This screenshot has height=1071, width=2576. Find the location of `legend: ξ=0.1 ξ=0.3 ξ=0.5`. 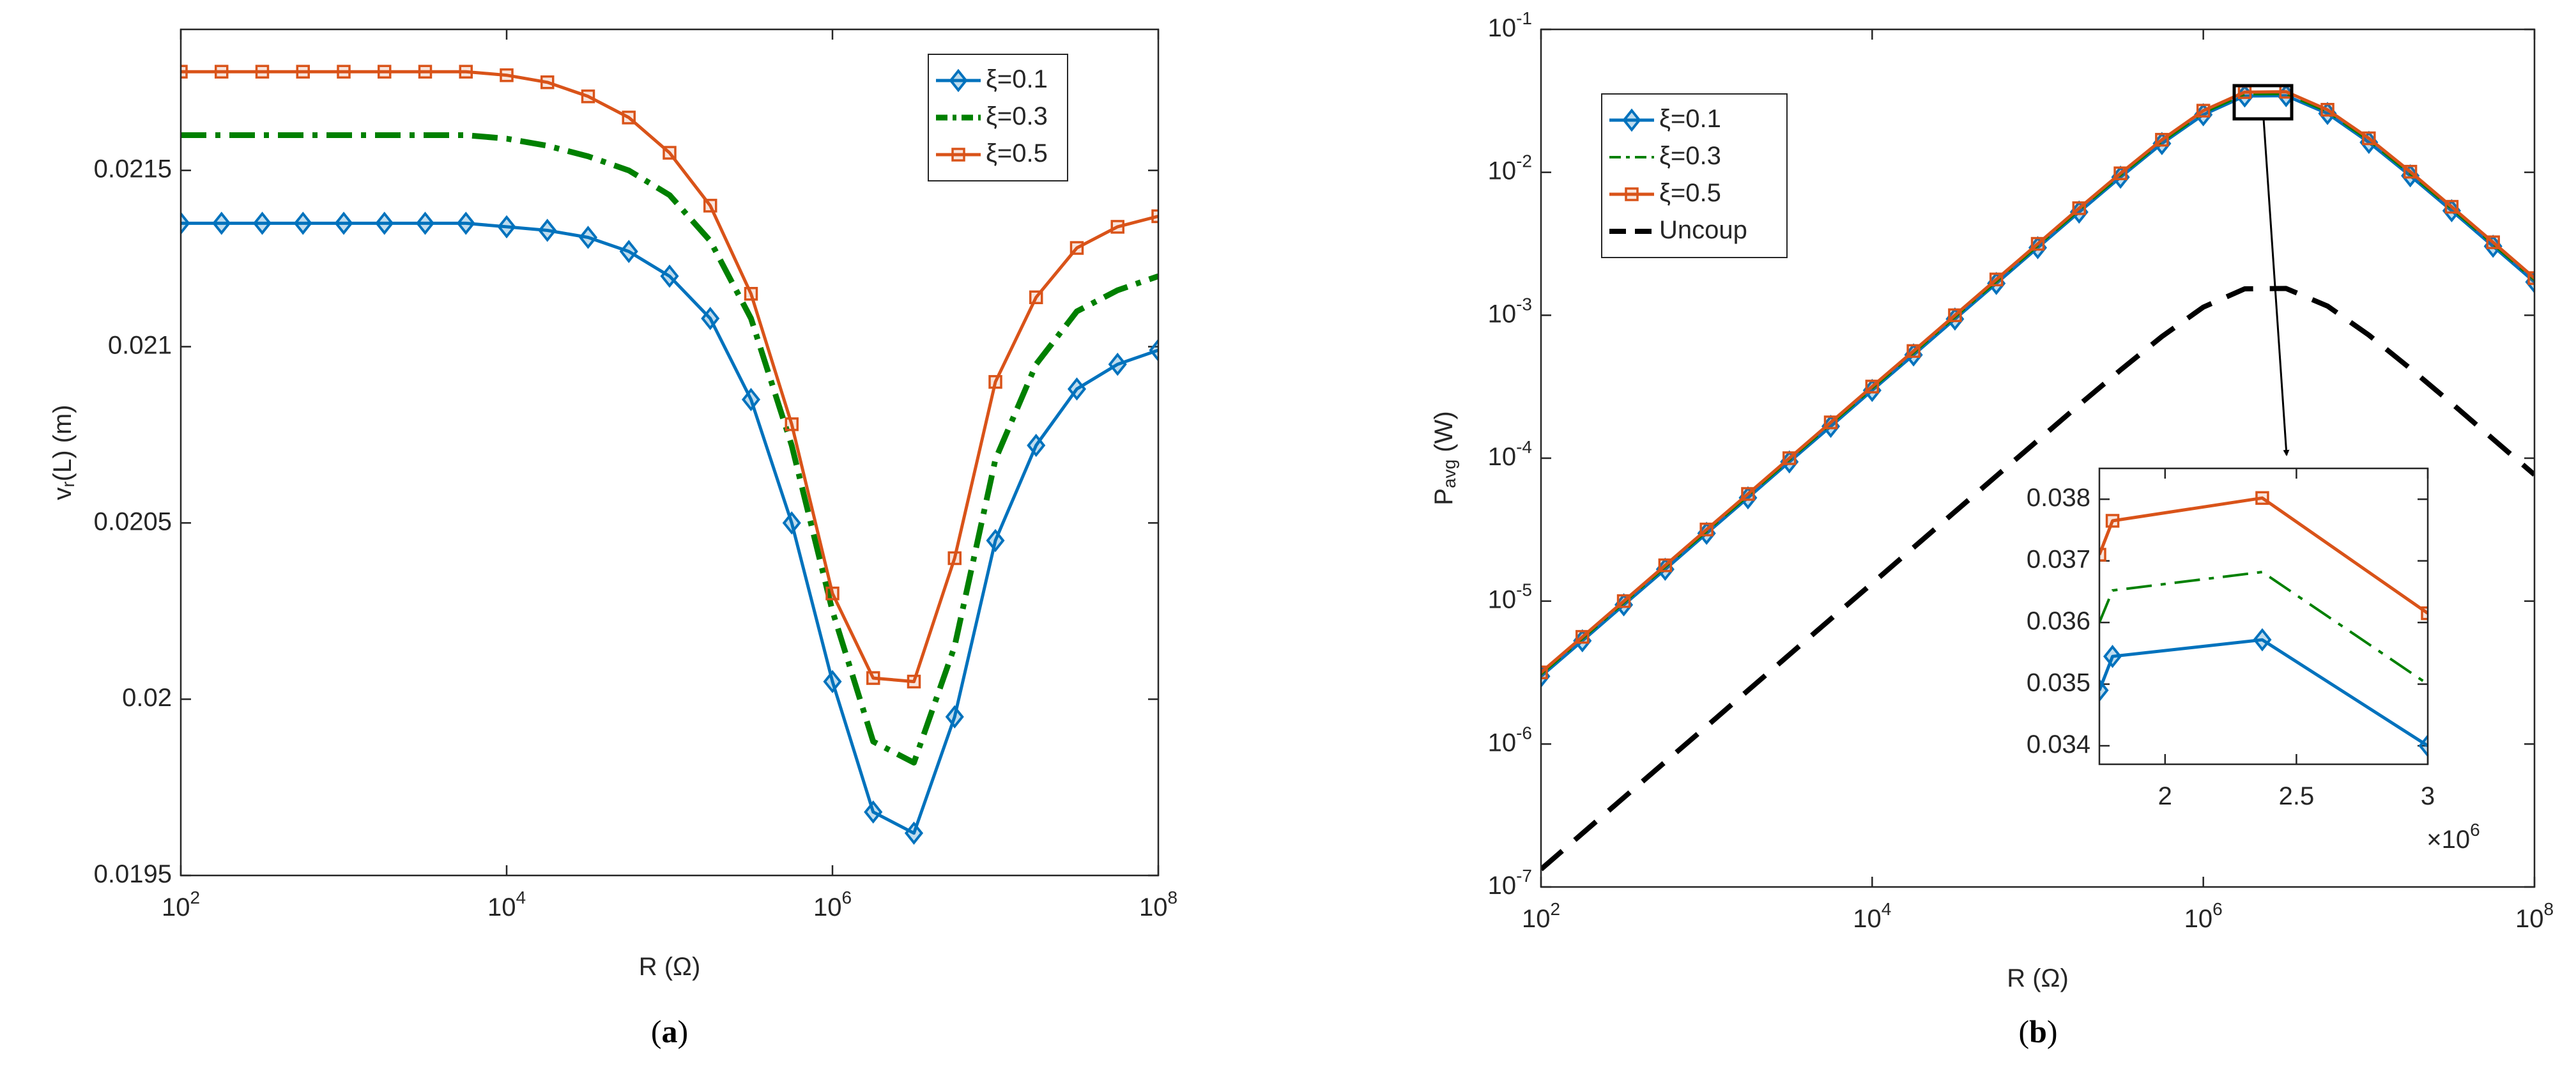

legend: ξ=0.1 ξ=0.3 ξ=0.5 is located at coordinates (998, 117).